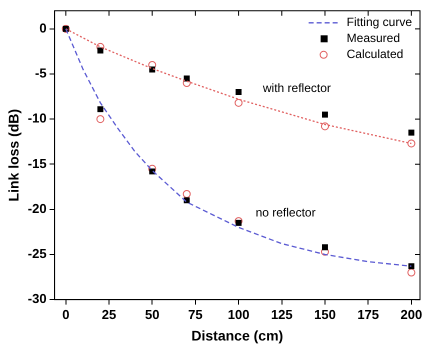 Image resolution: width=434 pixels, height=349 pixels. Describe the element at coordinates (152, 314) in the screenshot. I see `x-tick-label: 50` at that location.